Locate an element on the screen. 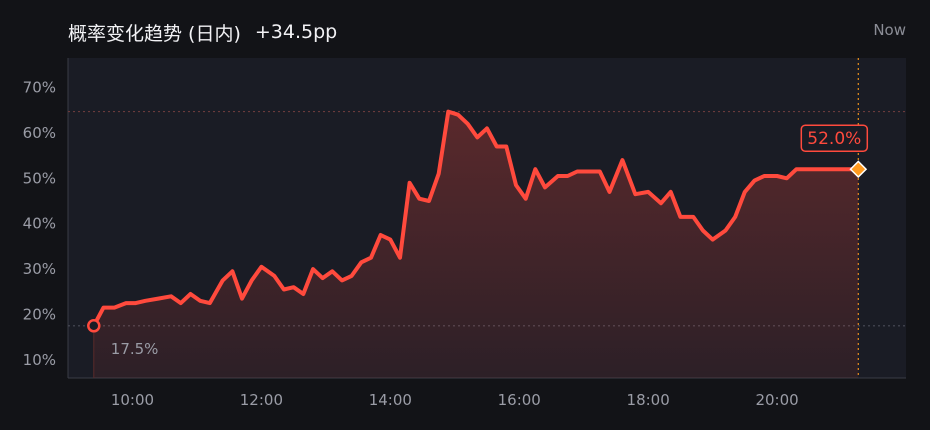  end-value-label-box is located at coordinates (834, 138).